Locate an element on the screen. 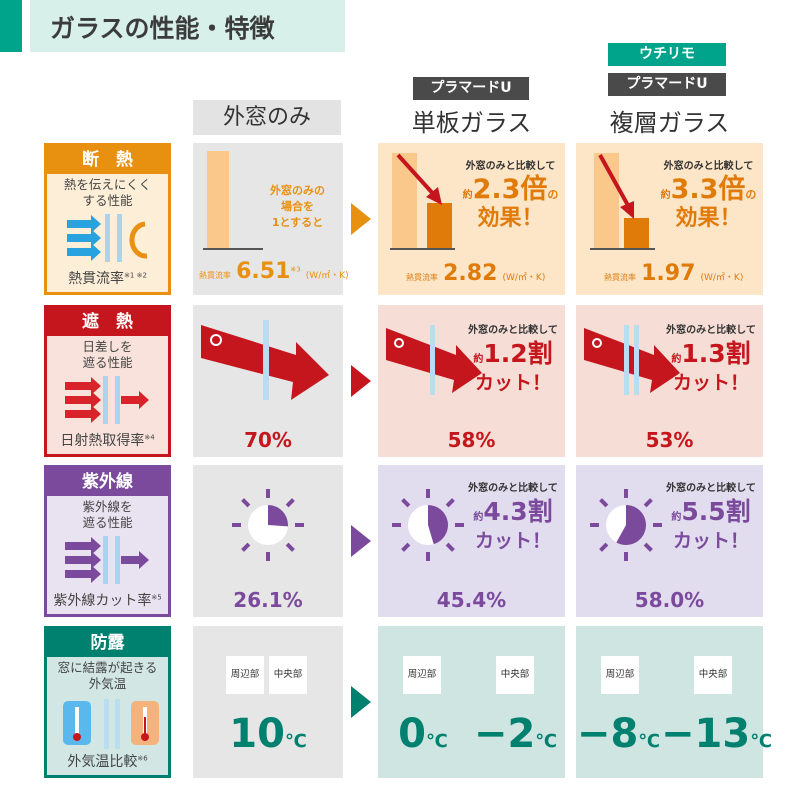 The height and width of the screenshot is (800, 800). effect-headline: 約1.2割 is located at coordinates (512, 354).